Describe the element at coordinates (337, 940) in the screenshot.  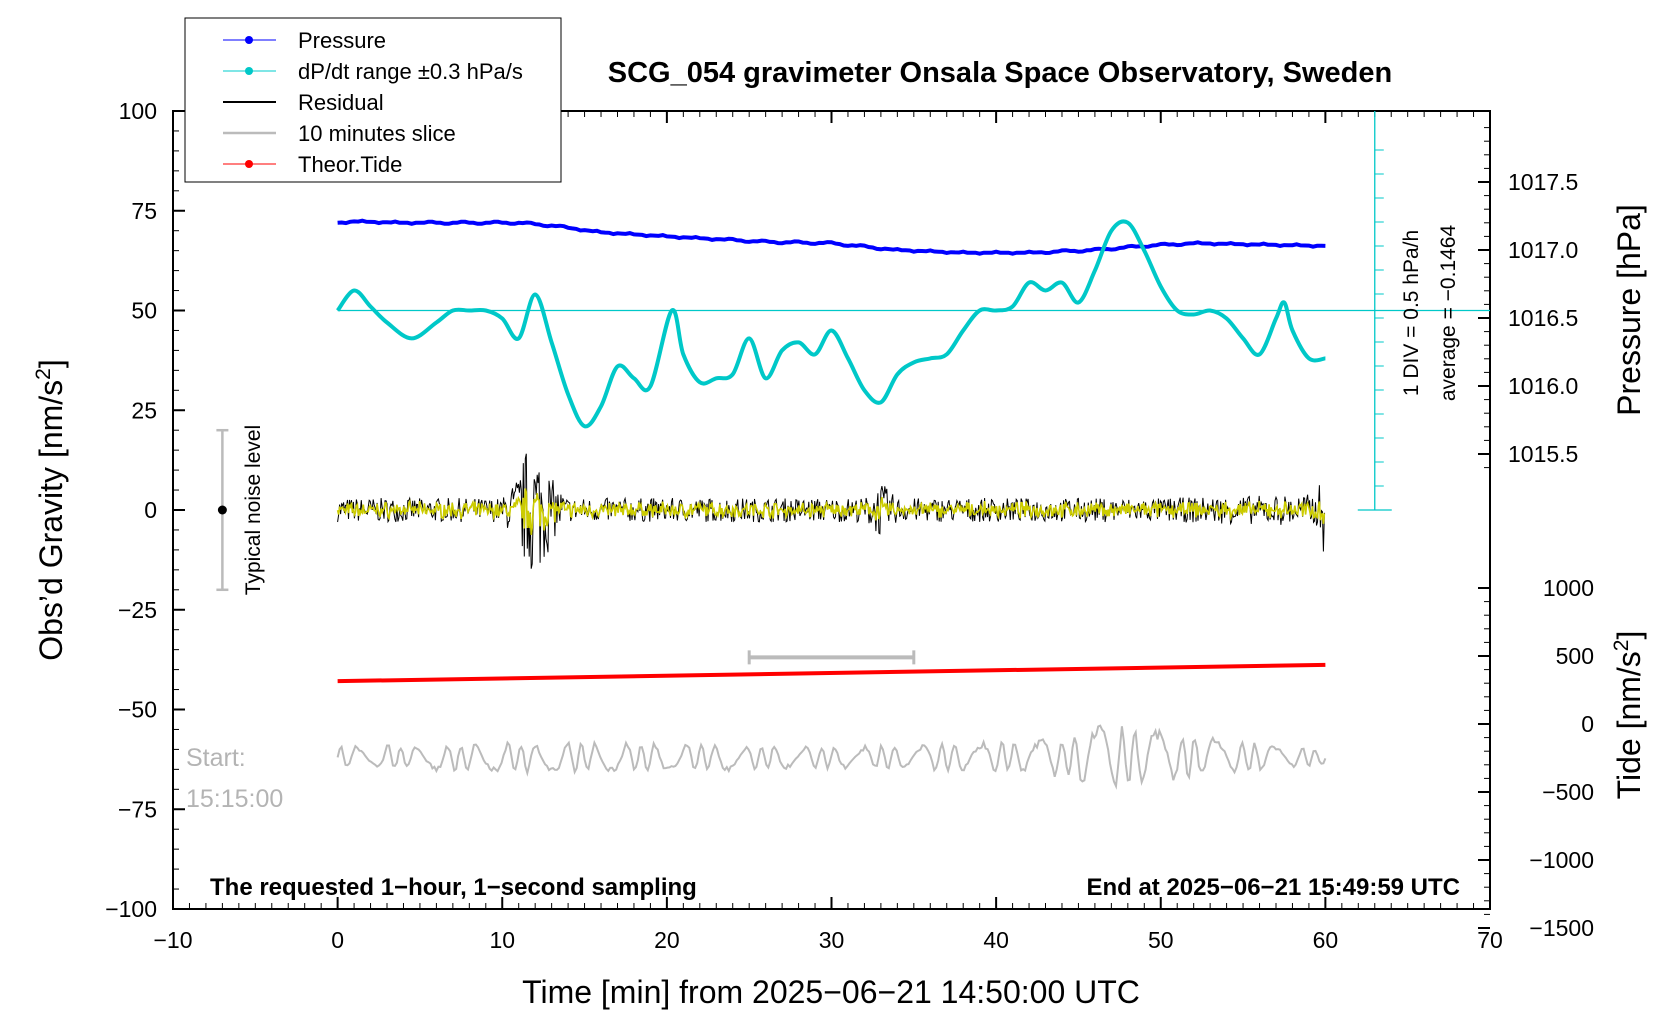
I see `x-tick-label: 0` at that location.